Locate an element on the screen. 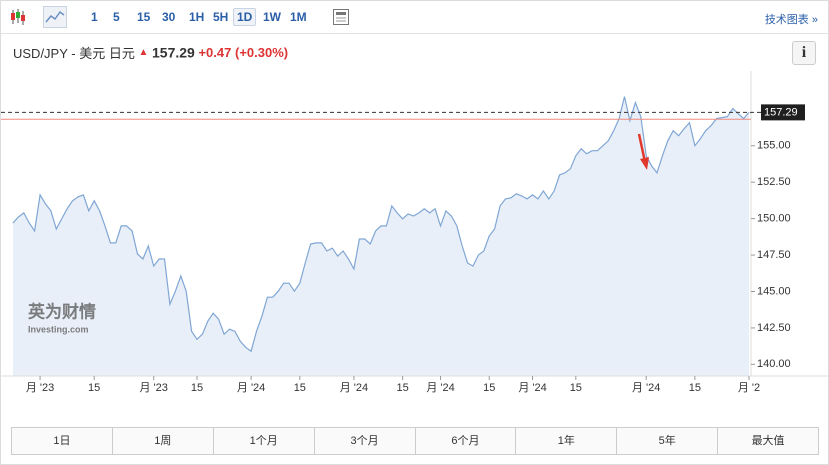  range-button: 1日 is located at coordinates (62, 441).